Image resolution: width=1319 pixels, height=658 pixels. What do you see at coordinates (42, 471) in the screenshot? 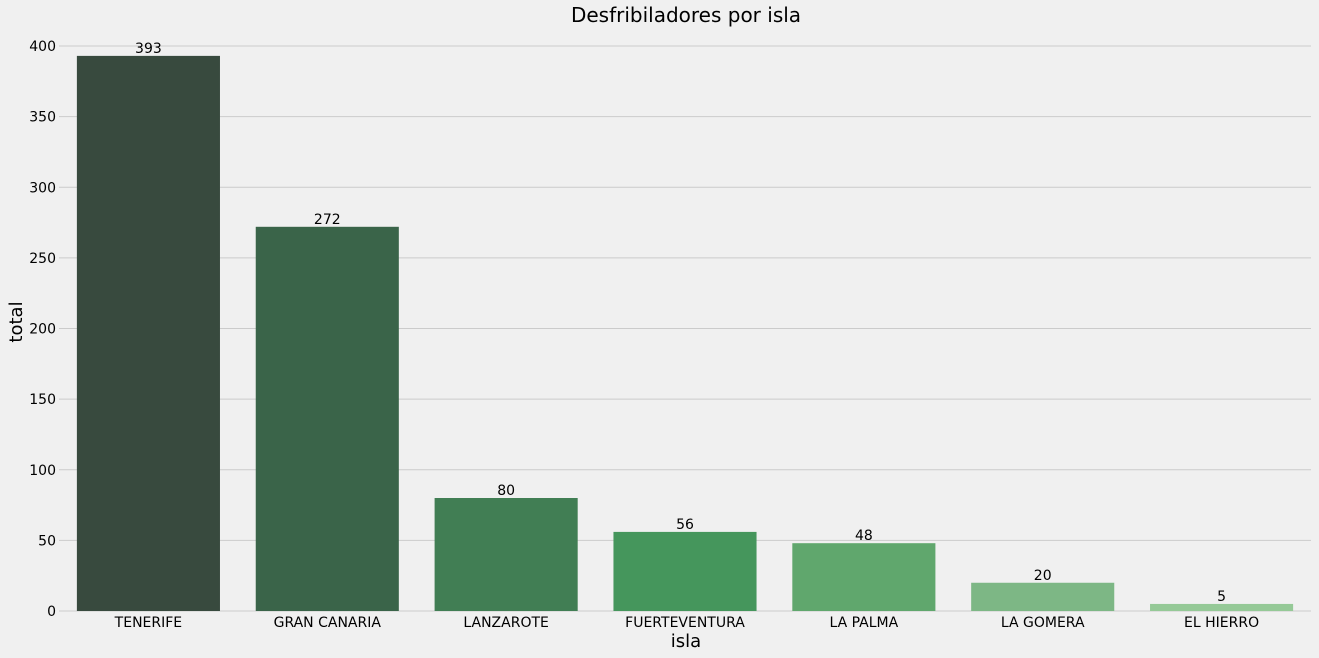
I see `y-tick-label: 100` at bounding box center [42, 471].